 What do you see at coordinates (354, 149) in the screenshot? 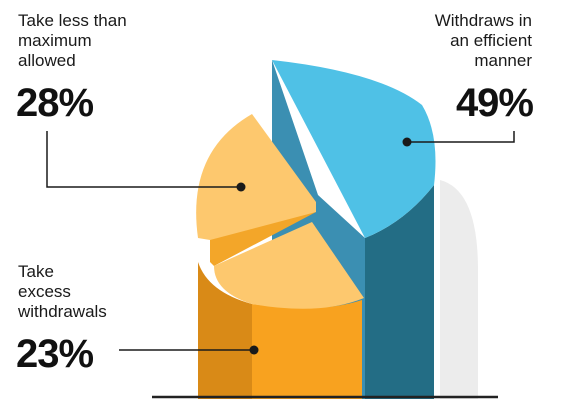
I see `slice-efficient` at bounding box center [354, 149].